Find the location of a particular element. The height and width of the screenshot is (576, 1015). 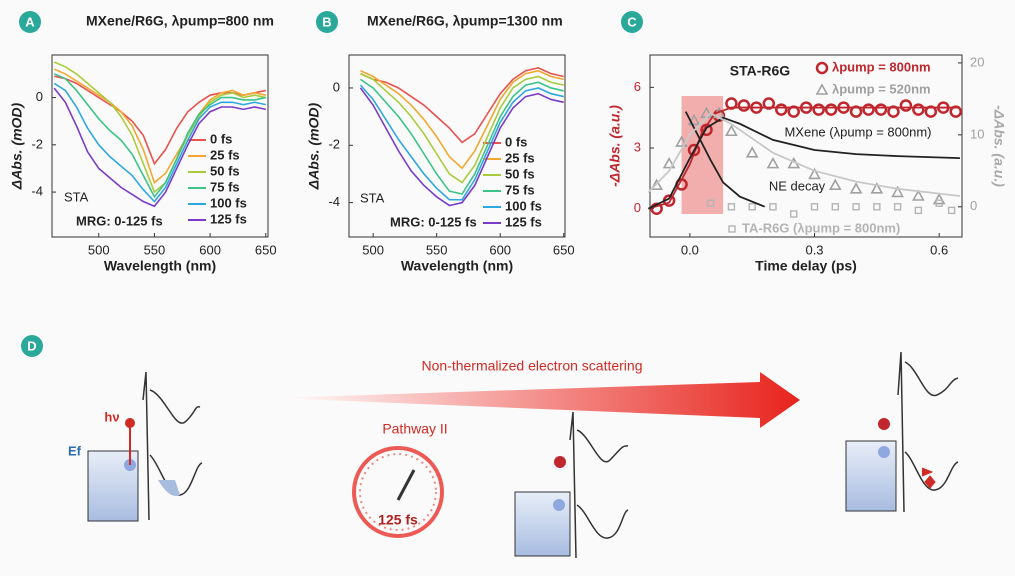

x-tick-label: 0.0 is located at coordinates (690, 249).